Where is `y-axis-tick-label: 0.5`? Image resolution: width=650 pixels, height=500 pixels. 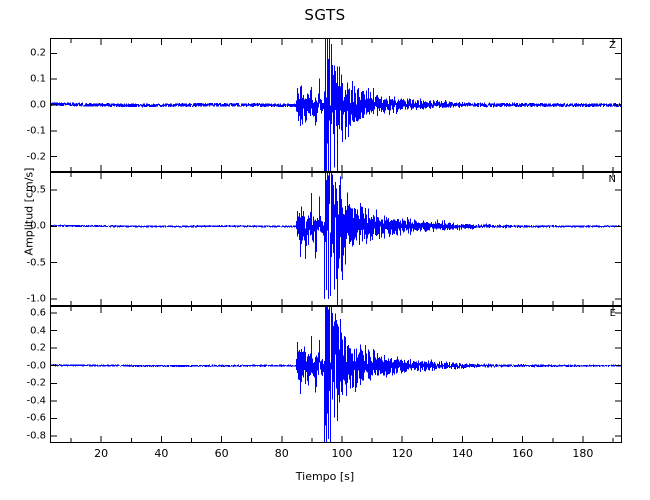
y-axis-tick-label: 0.5 is located at coordinates (38, 190).